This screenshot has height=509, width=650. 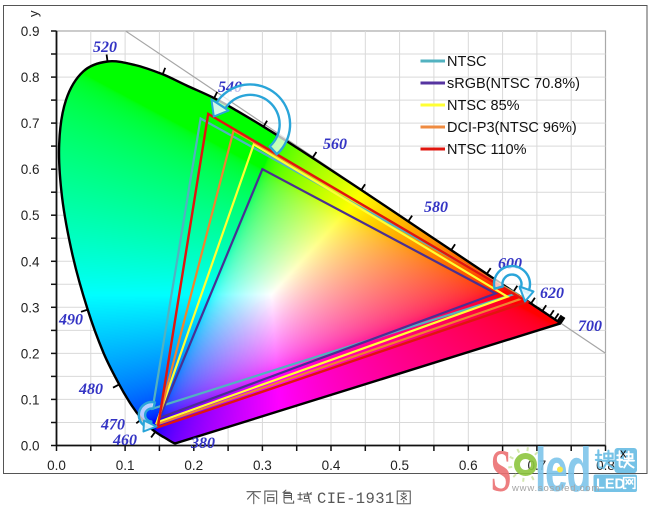 What do you see at coordinates (483, 106) in the screenshot?
I see `svg-text: NTSC 85%` at bounding box center [483, 106].